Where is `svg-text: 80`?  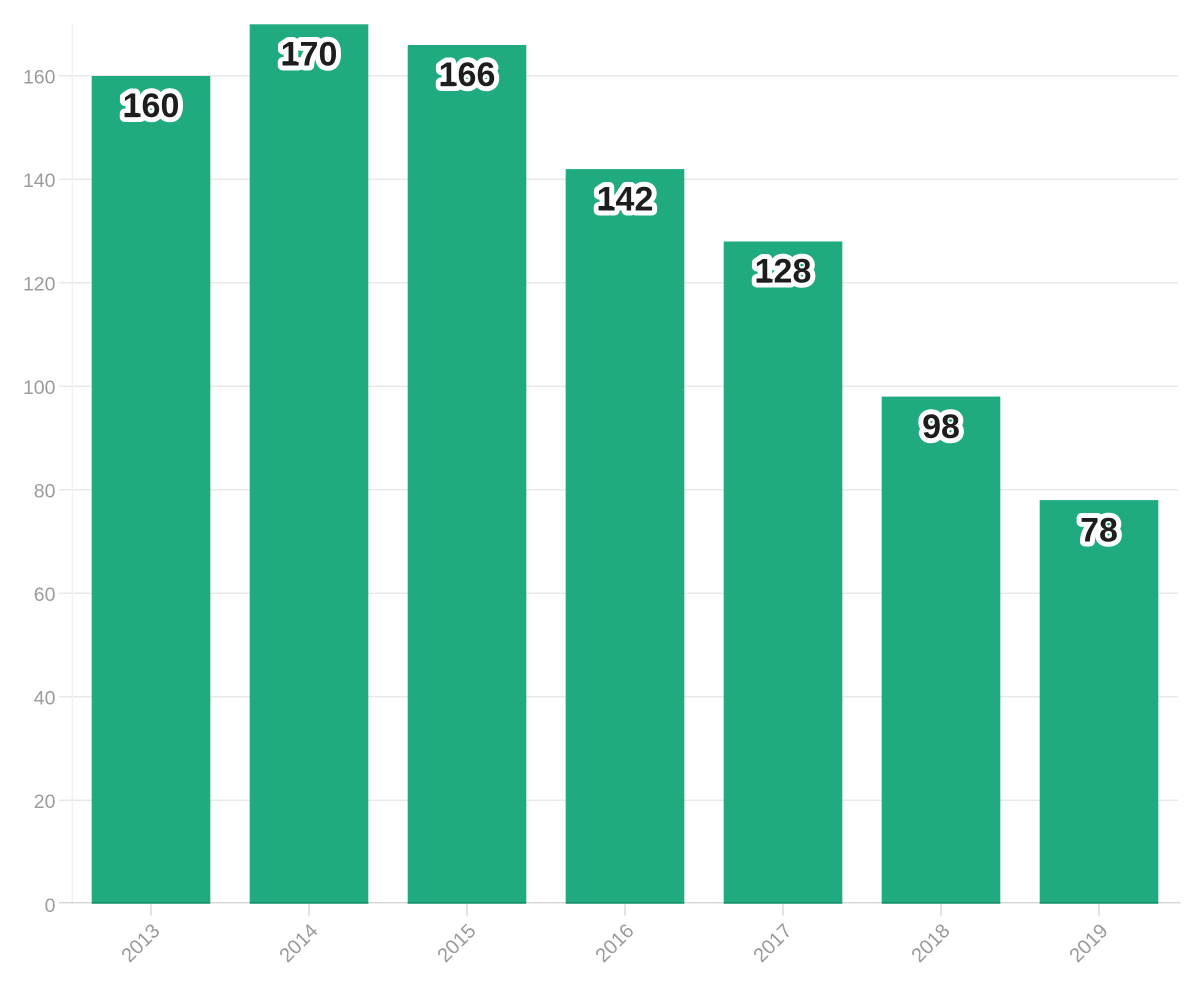
svg-text: 80 is located at coordinates (45, 492).